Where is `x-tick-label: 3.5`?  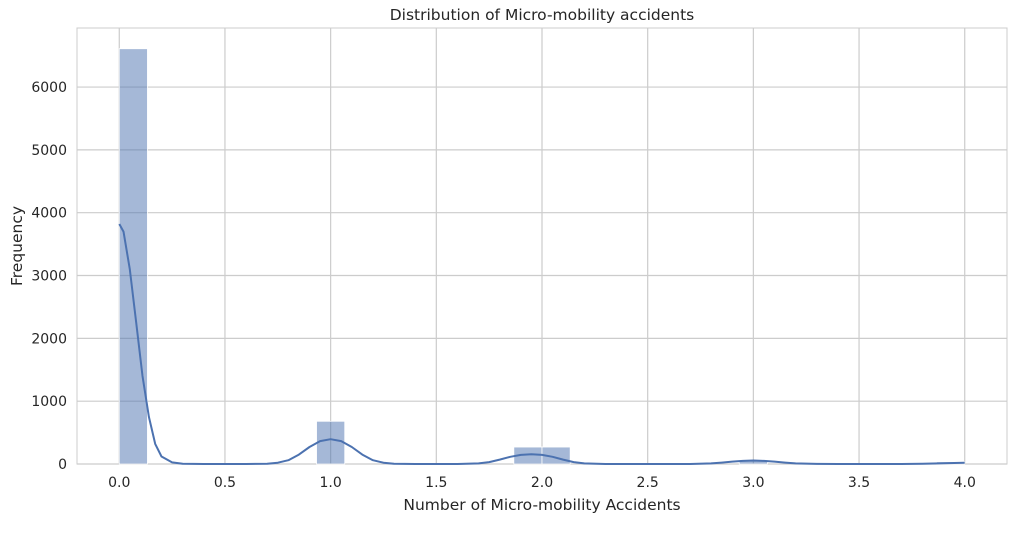
x-tick-label: 3.5 is located at coordinates (859, 483).